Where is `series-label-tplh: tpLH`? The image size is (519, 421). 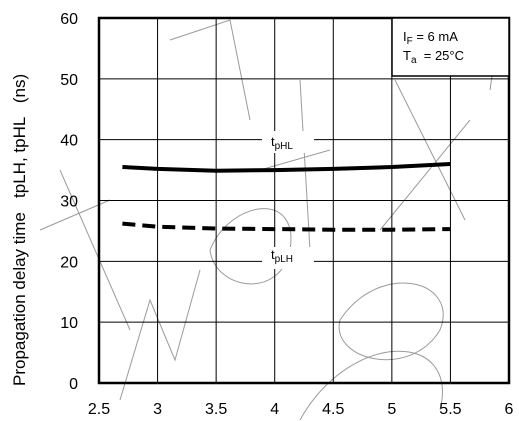
series-label-tplh: tpLH is located at coordinates (288, 258).